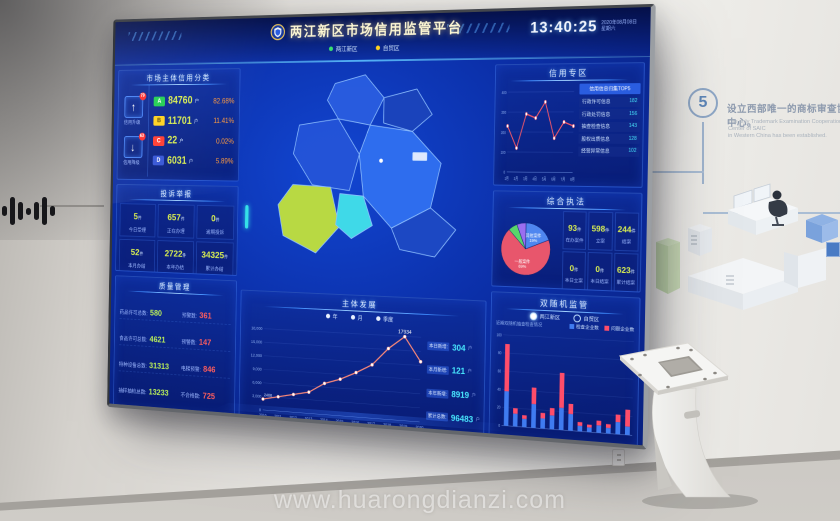 This screenshot has width=840, height=521. I want to click on grade-chip: A, so click(159, 101).